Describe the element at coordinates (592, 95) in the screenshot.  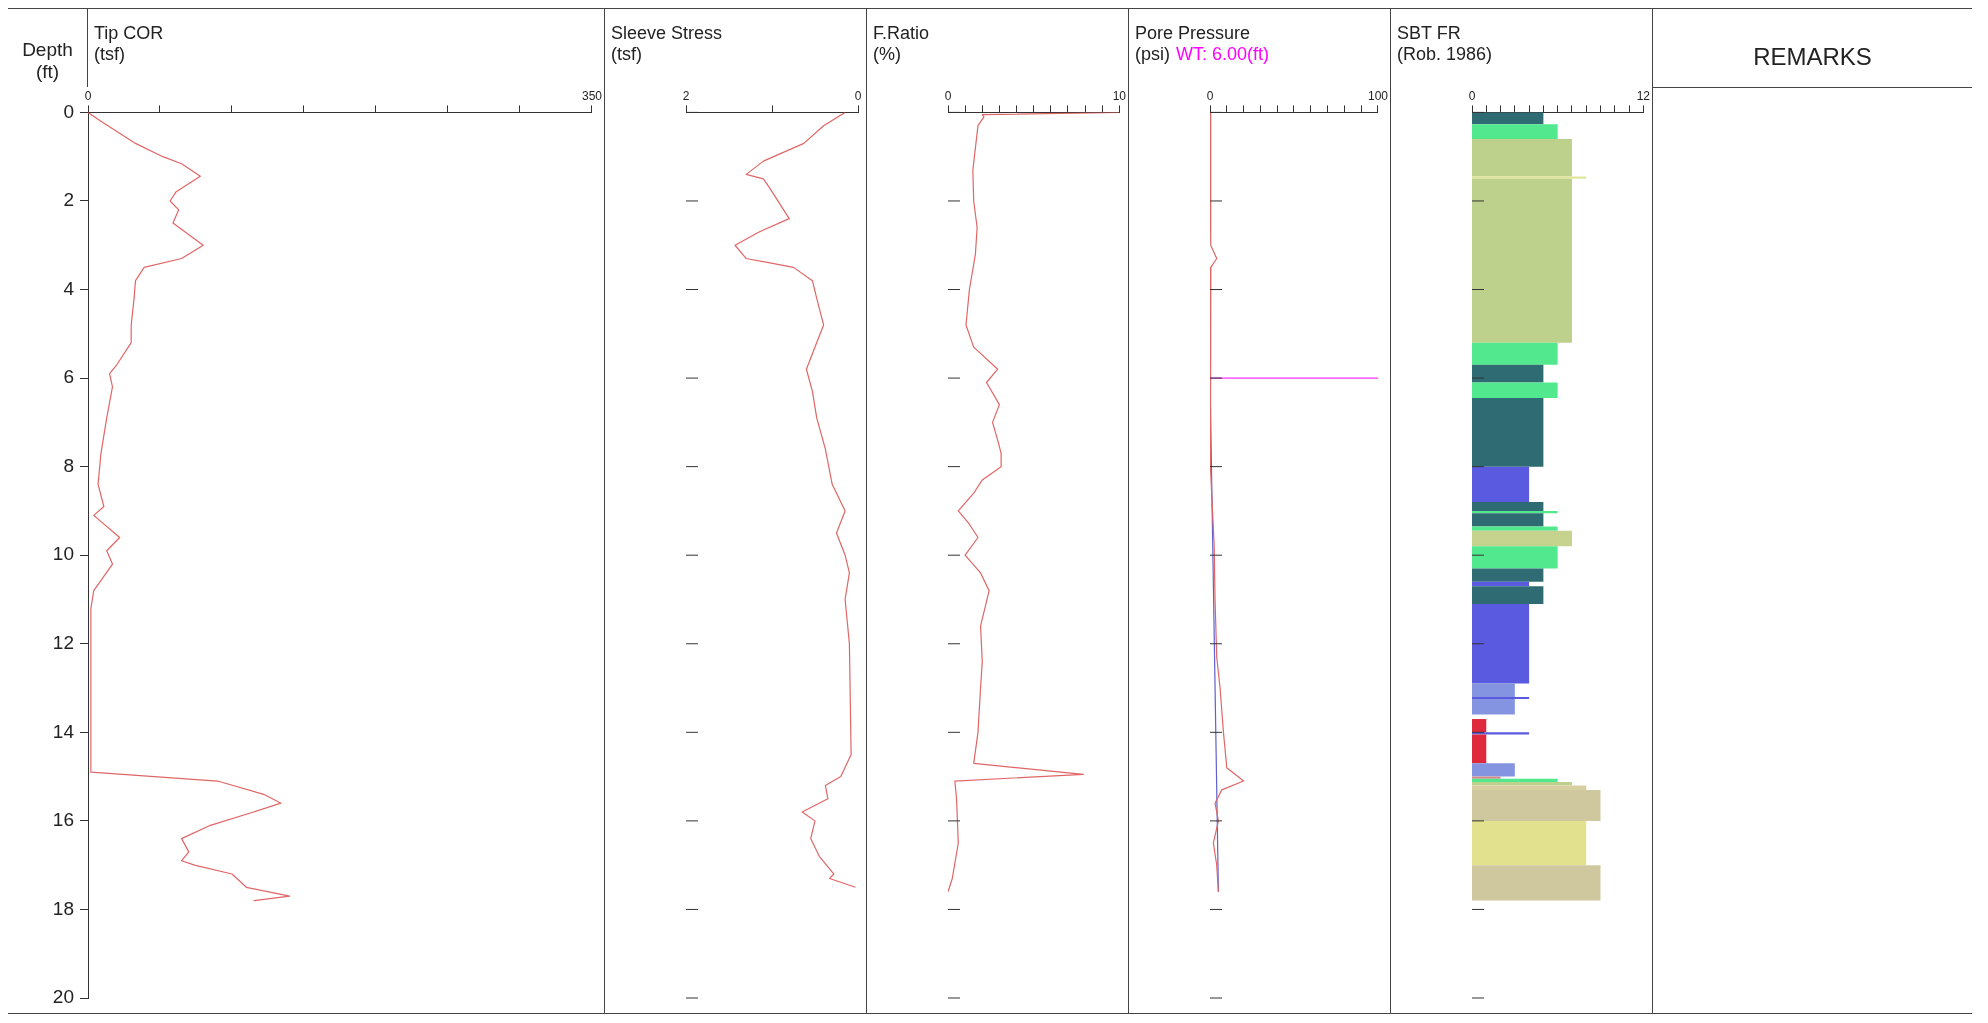
I see `x-tick-label: 350` at that location.